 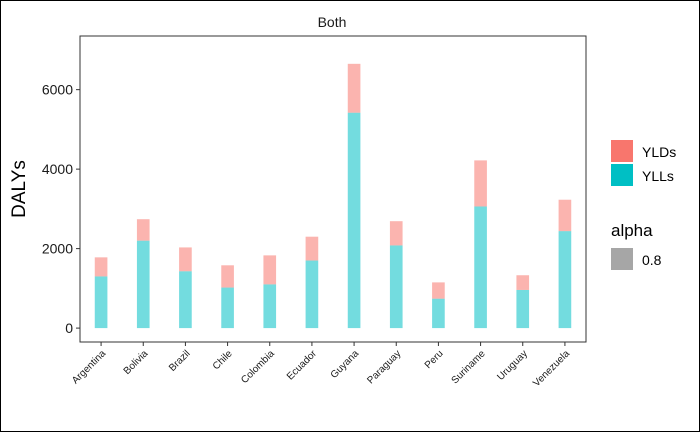 What do you see at coordinates (632, 230) in the screenshot?
I see `legend-alpha-title: alpha` at bounding box center [632, 230].